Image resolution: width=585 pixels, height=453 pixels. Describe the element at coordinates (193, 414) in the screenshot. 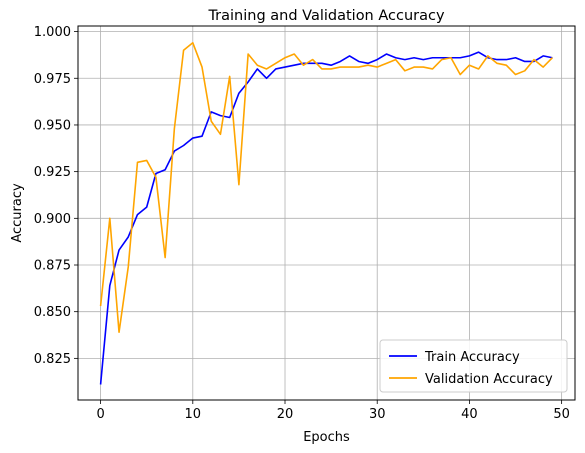

I see `x-tick-label: 10` at that location.